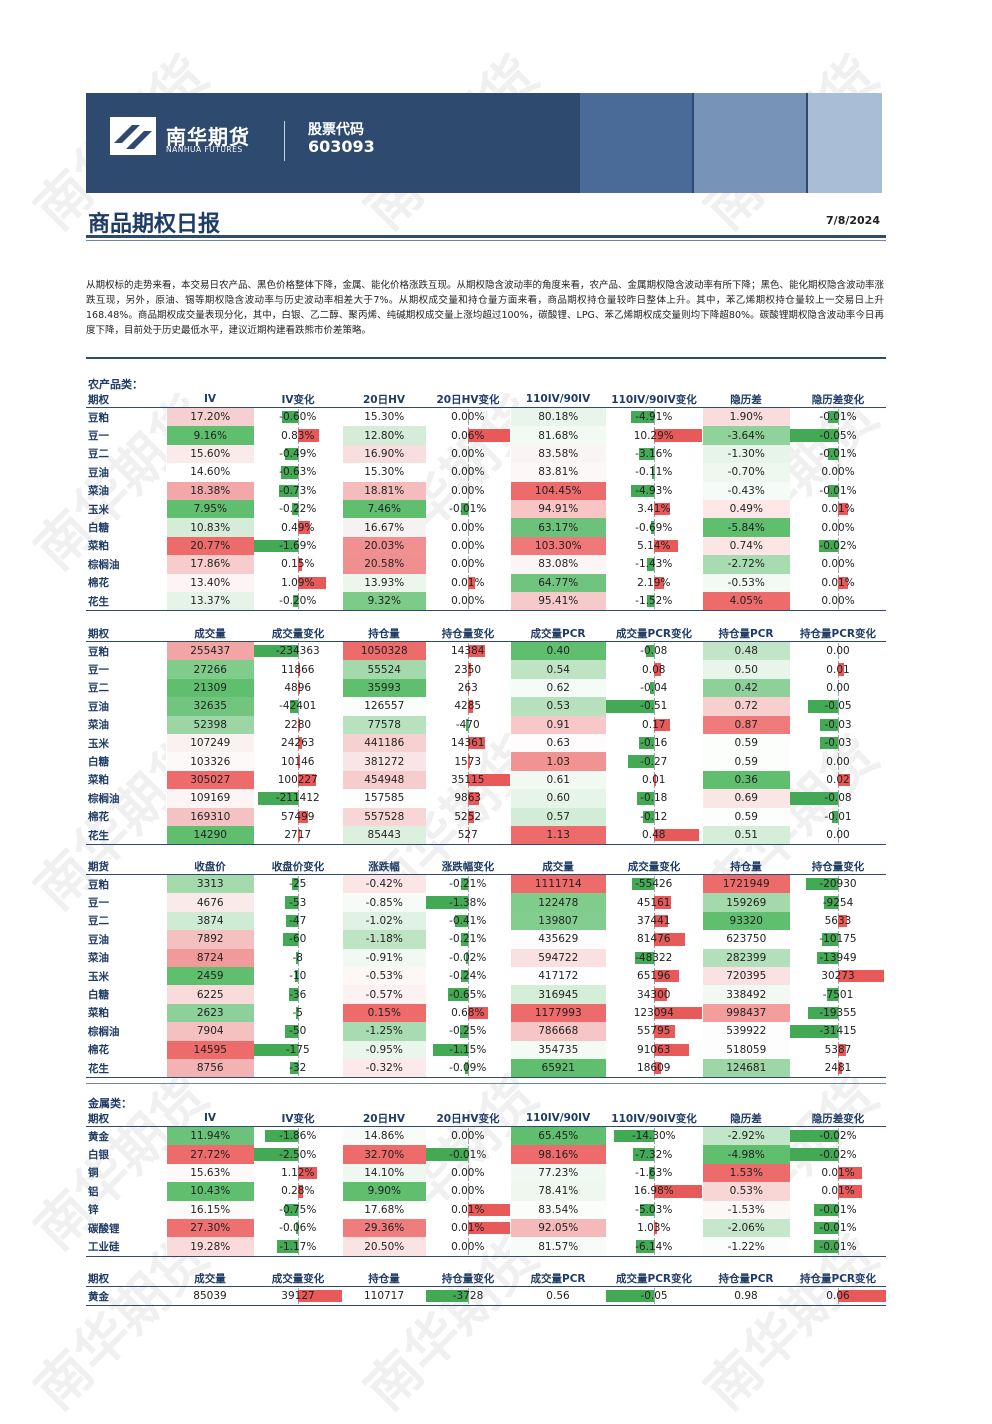 The image size is (992, 1424). What do you see at coordinates (468, 472) in the screenshot?
I see `cell-hv-chg: 0.00%` at bounding box center [468, 472].